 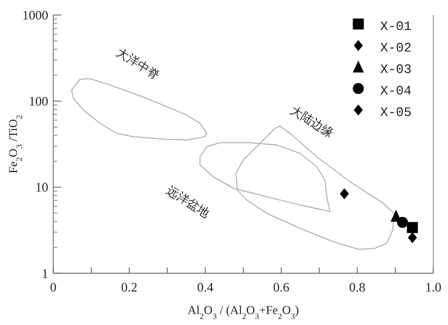 What do you see at coordinates (243, 311) in the screenshot?
I see `text: Al$_{2}$O$_{3}$ / (Al$_{2}$O$_{3}$+Fe$_{2}$O$_{3}$)` at bounding box center [243, 311].